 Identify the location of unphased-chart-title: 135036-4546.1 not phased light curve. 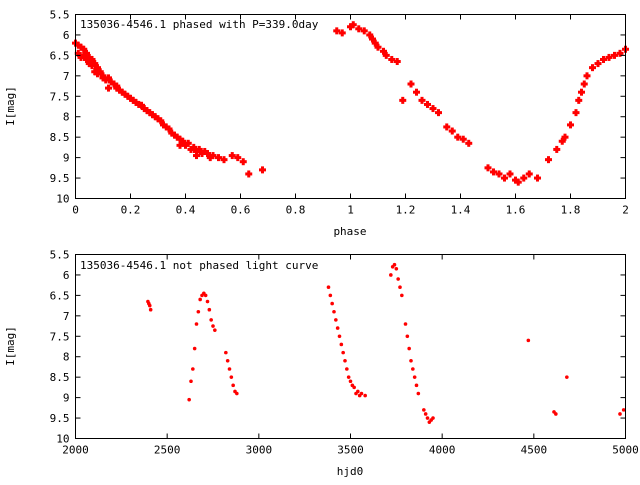
(199, 265).